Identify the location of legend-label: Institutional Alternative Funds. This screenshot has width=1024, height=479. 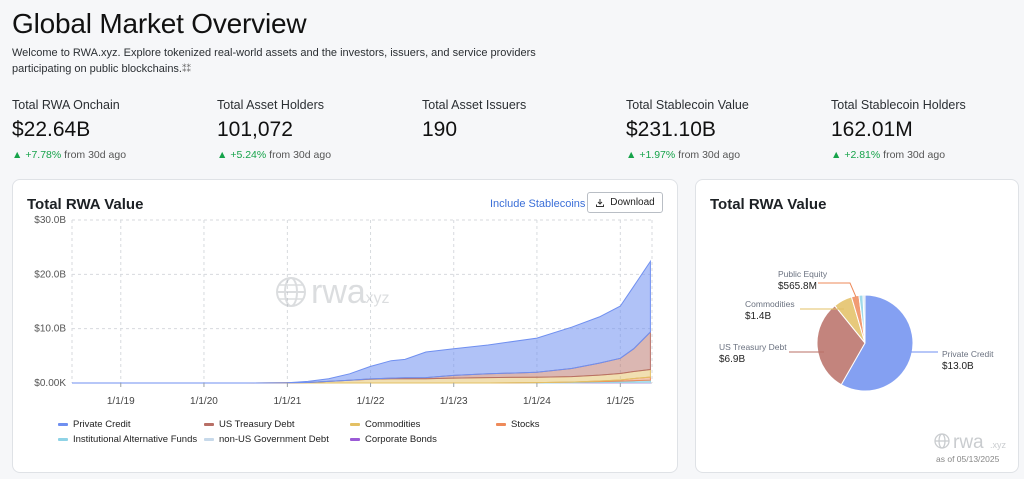
(135, 439).